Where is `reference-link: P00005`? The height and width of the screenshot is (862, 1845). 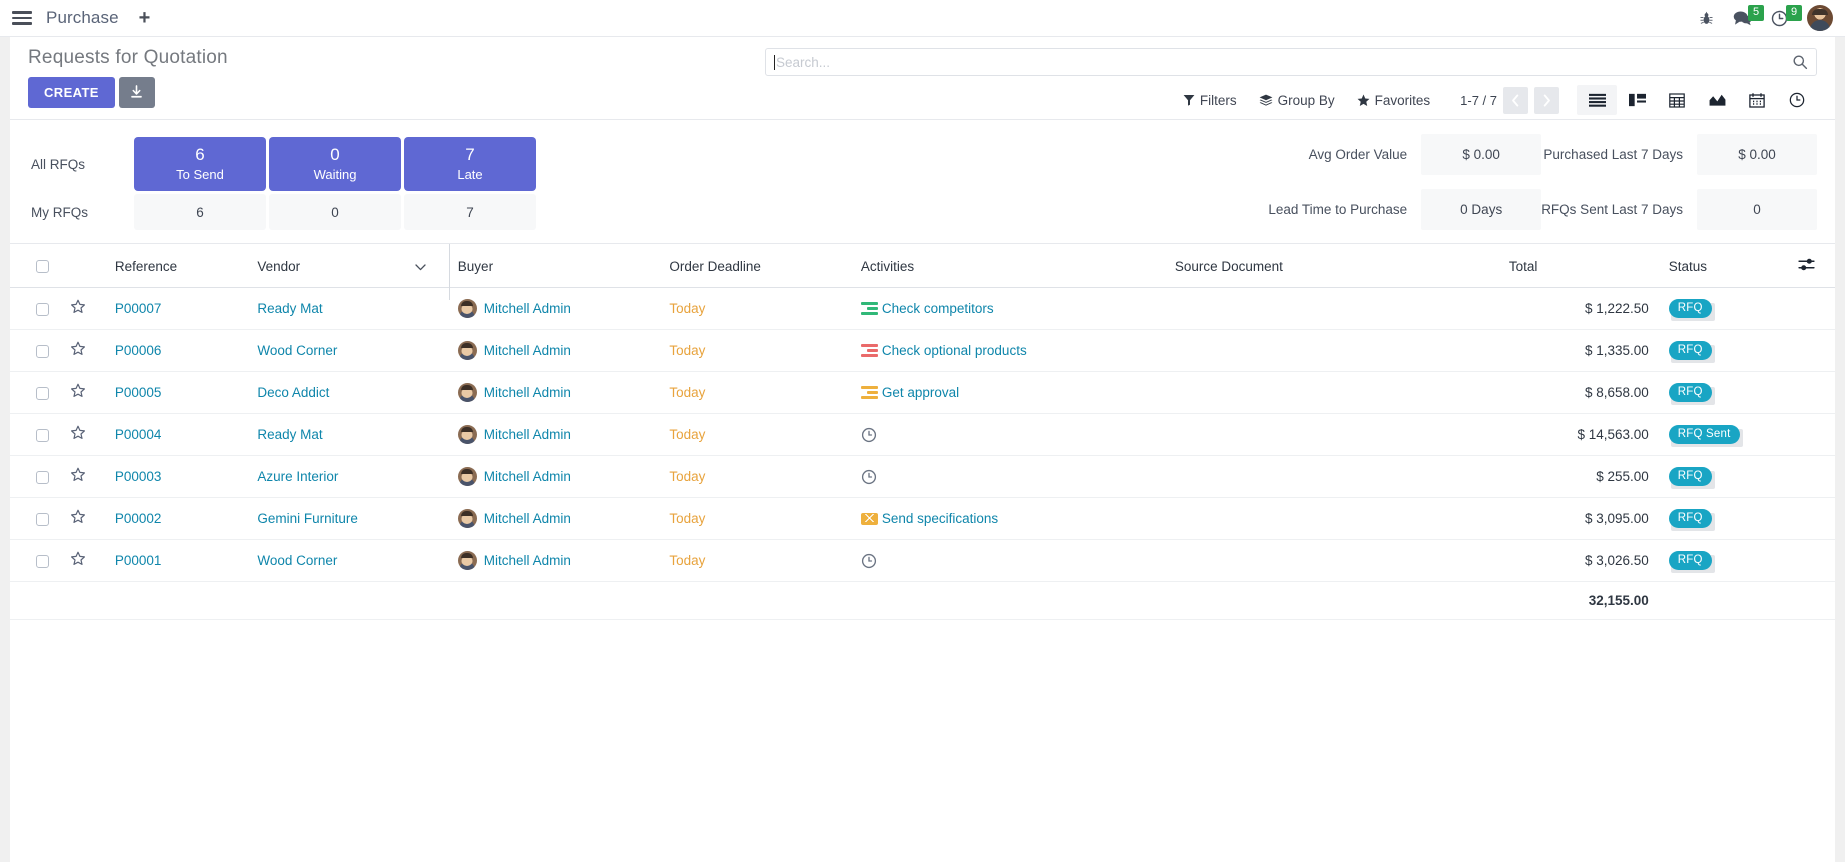
reference-link: P00005 is located at coordinates (138, 392).